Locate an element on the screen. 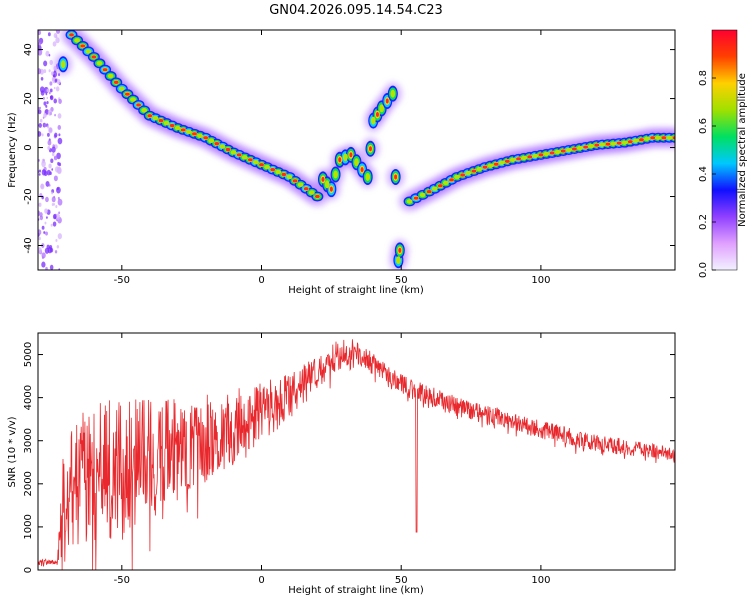 This screenshot has width=750, height=600. colorbar-tick-label: 0.0 is located at coordinates (703, 270).